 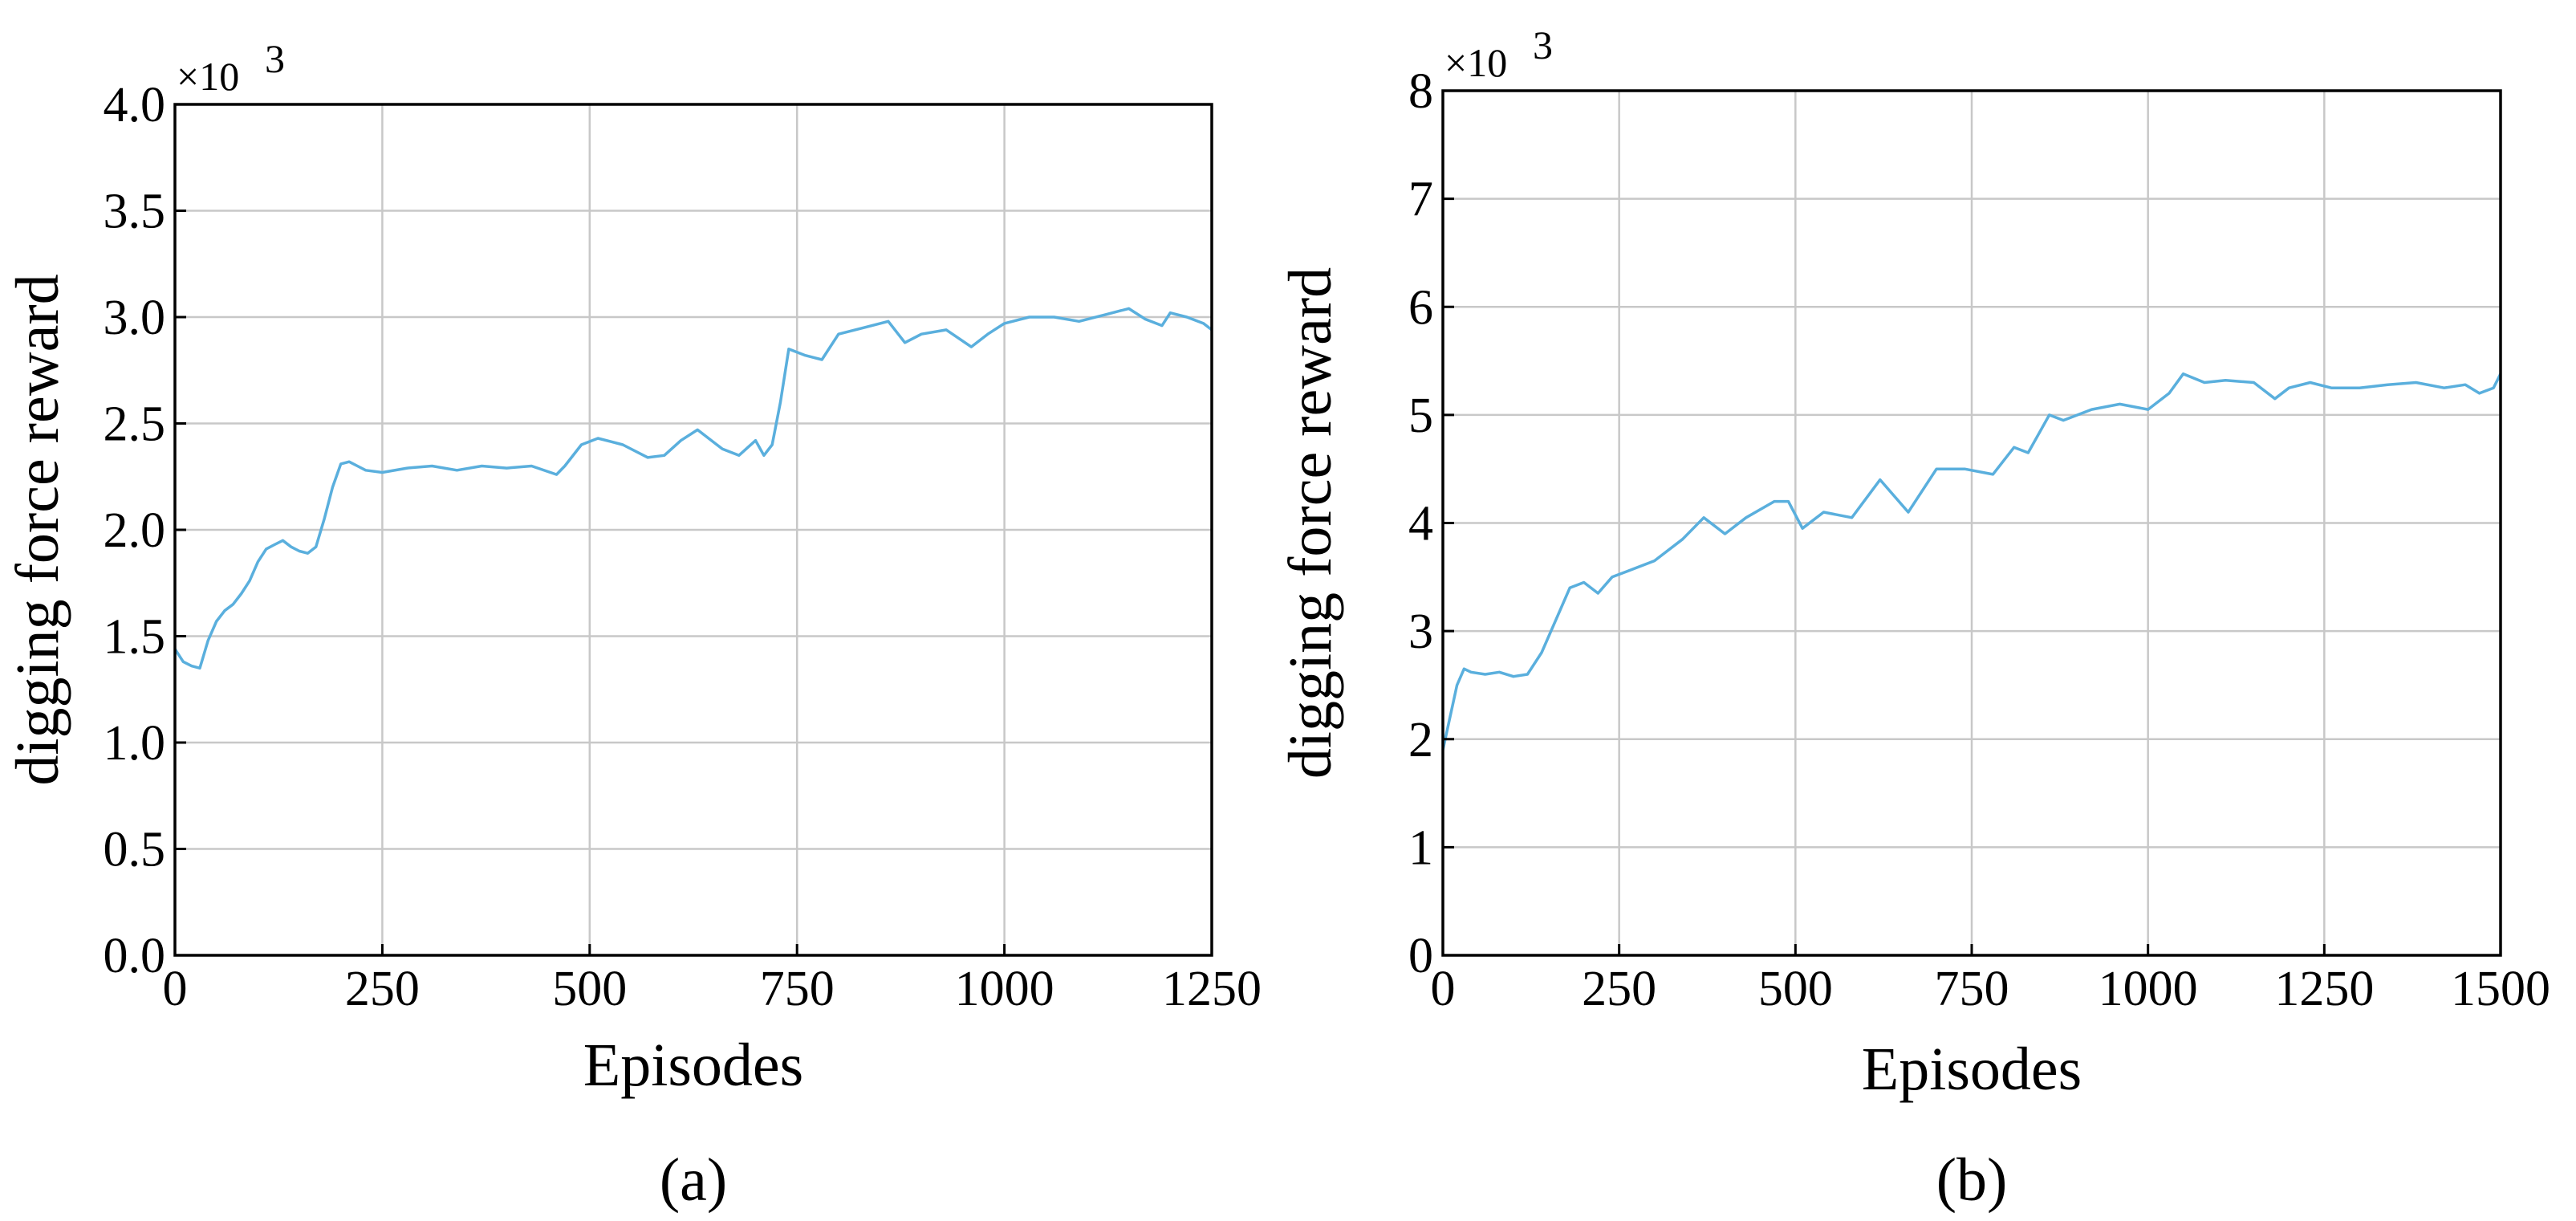 I want to click on y-tick-label: 3, so click(x=1420, y=631).